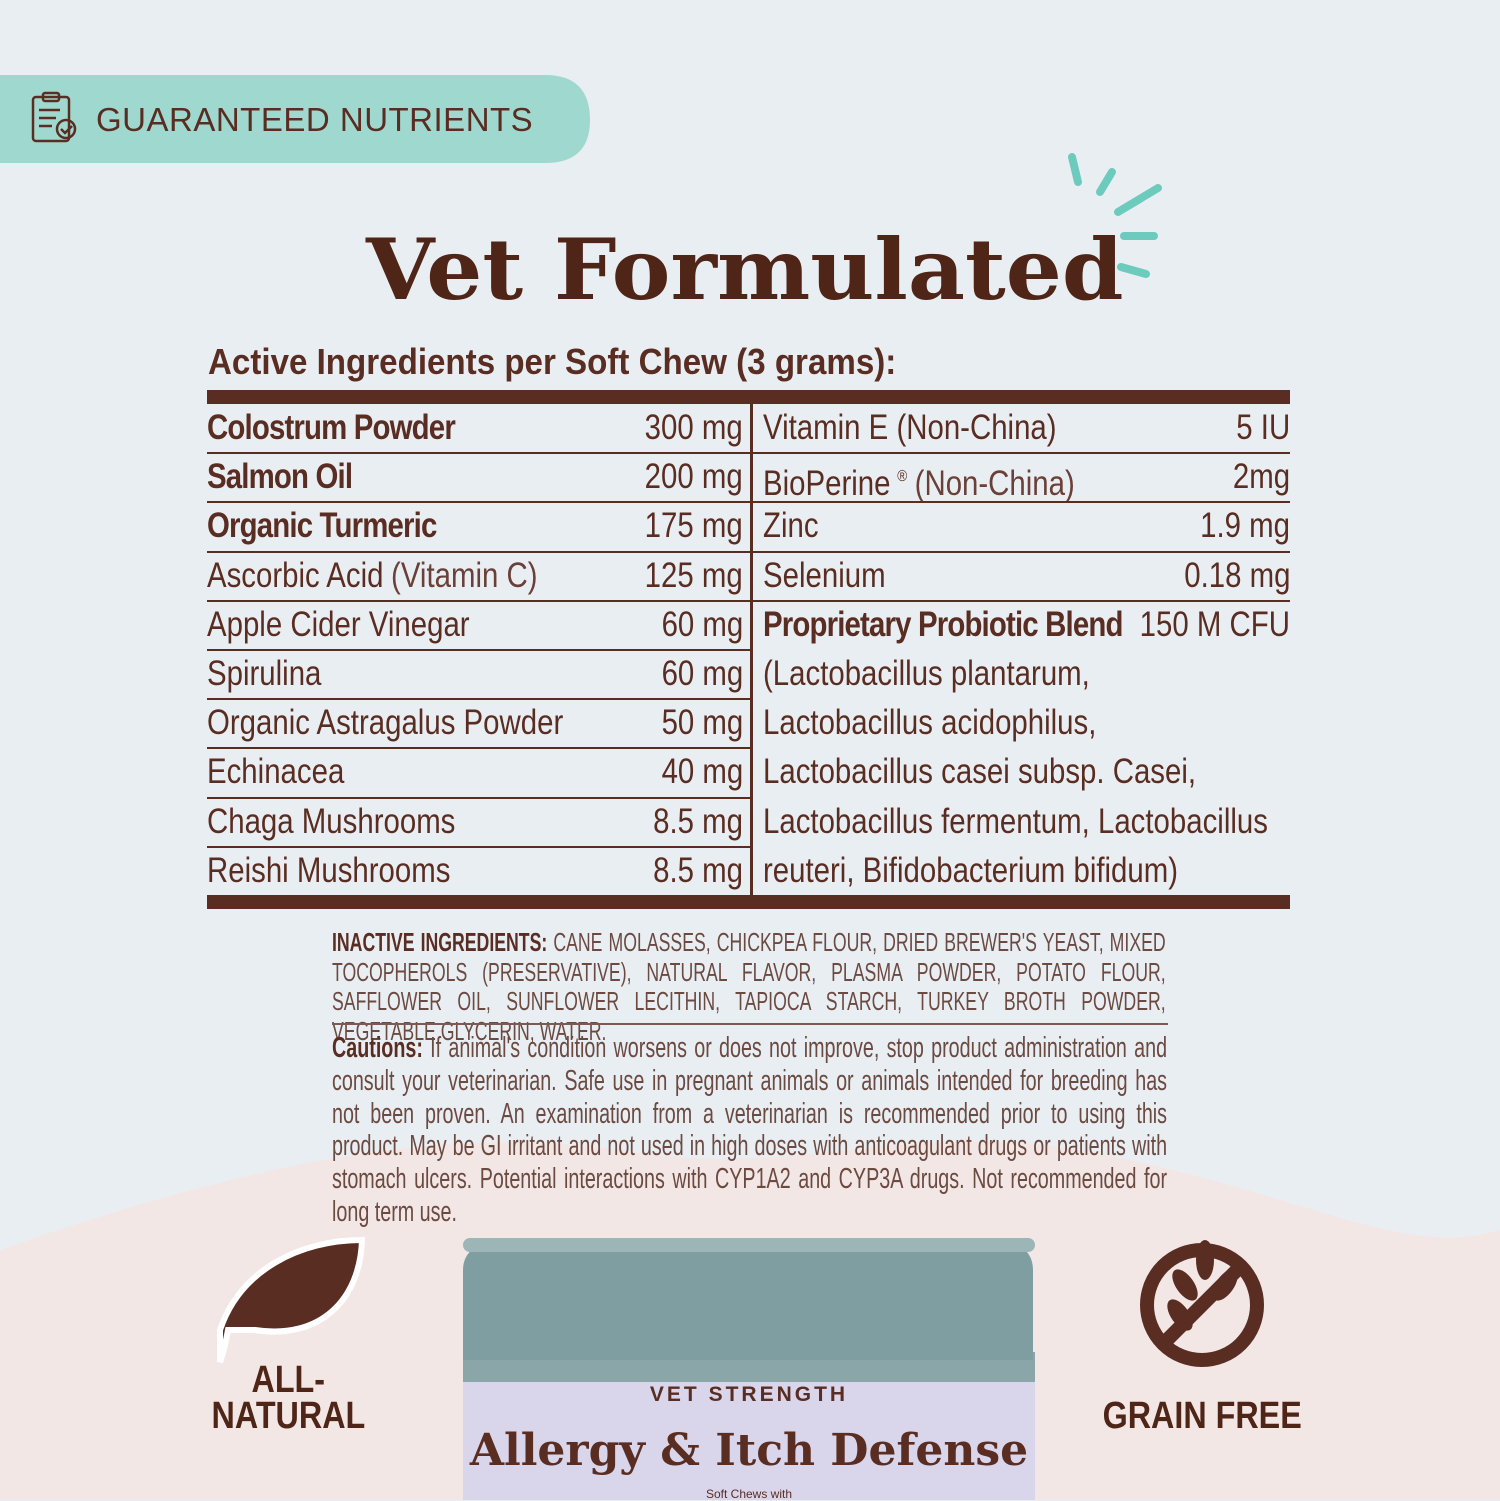 This screenshot has height=1501, width=1500. I want to click on ingredient: Chaga Mushrooms, so click(331, 821).